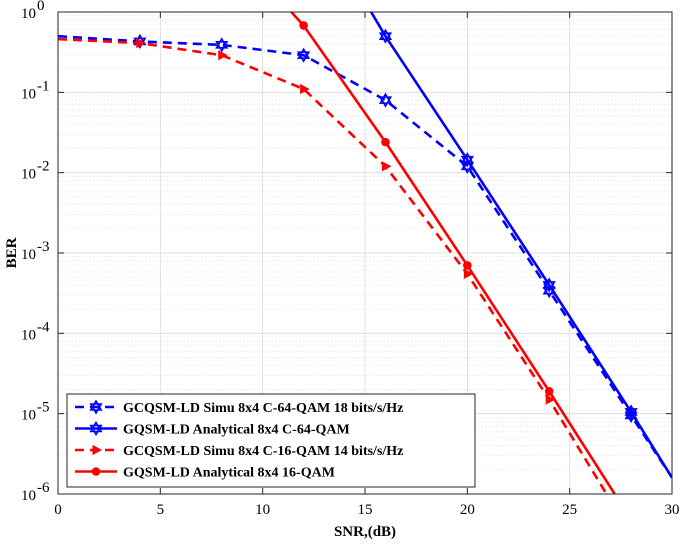  I want to click on x-tick-label: 0, so click(58, 510).